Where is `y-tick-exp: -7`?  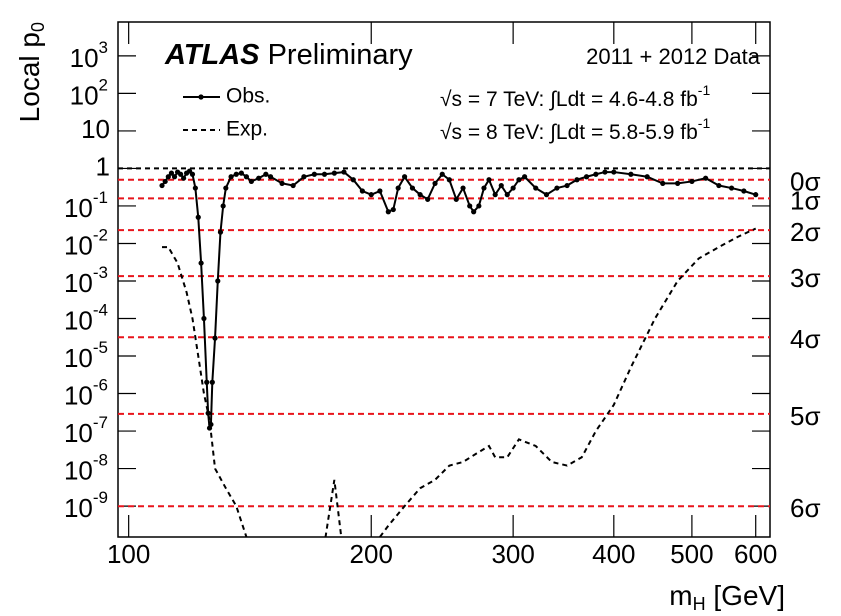 y-tick-exp: -7 is located at coordinates (100, 423).